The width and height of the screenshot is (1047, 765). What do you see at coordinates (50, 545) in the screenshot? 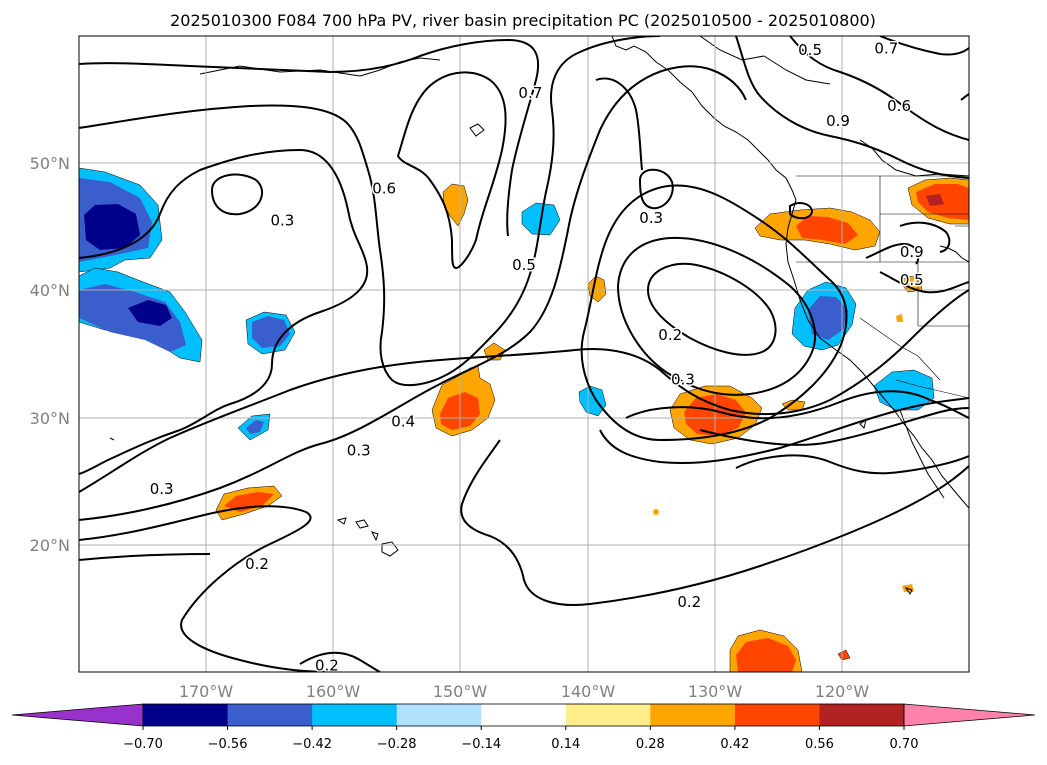
I see `y-tick-label: 20°N` at bounding box center [50, 545].